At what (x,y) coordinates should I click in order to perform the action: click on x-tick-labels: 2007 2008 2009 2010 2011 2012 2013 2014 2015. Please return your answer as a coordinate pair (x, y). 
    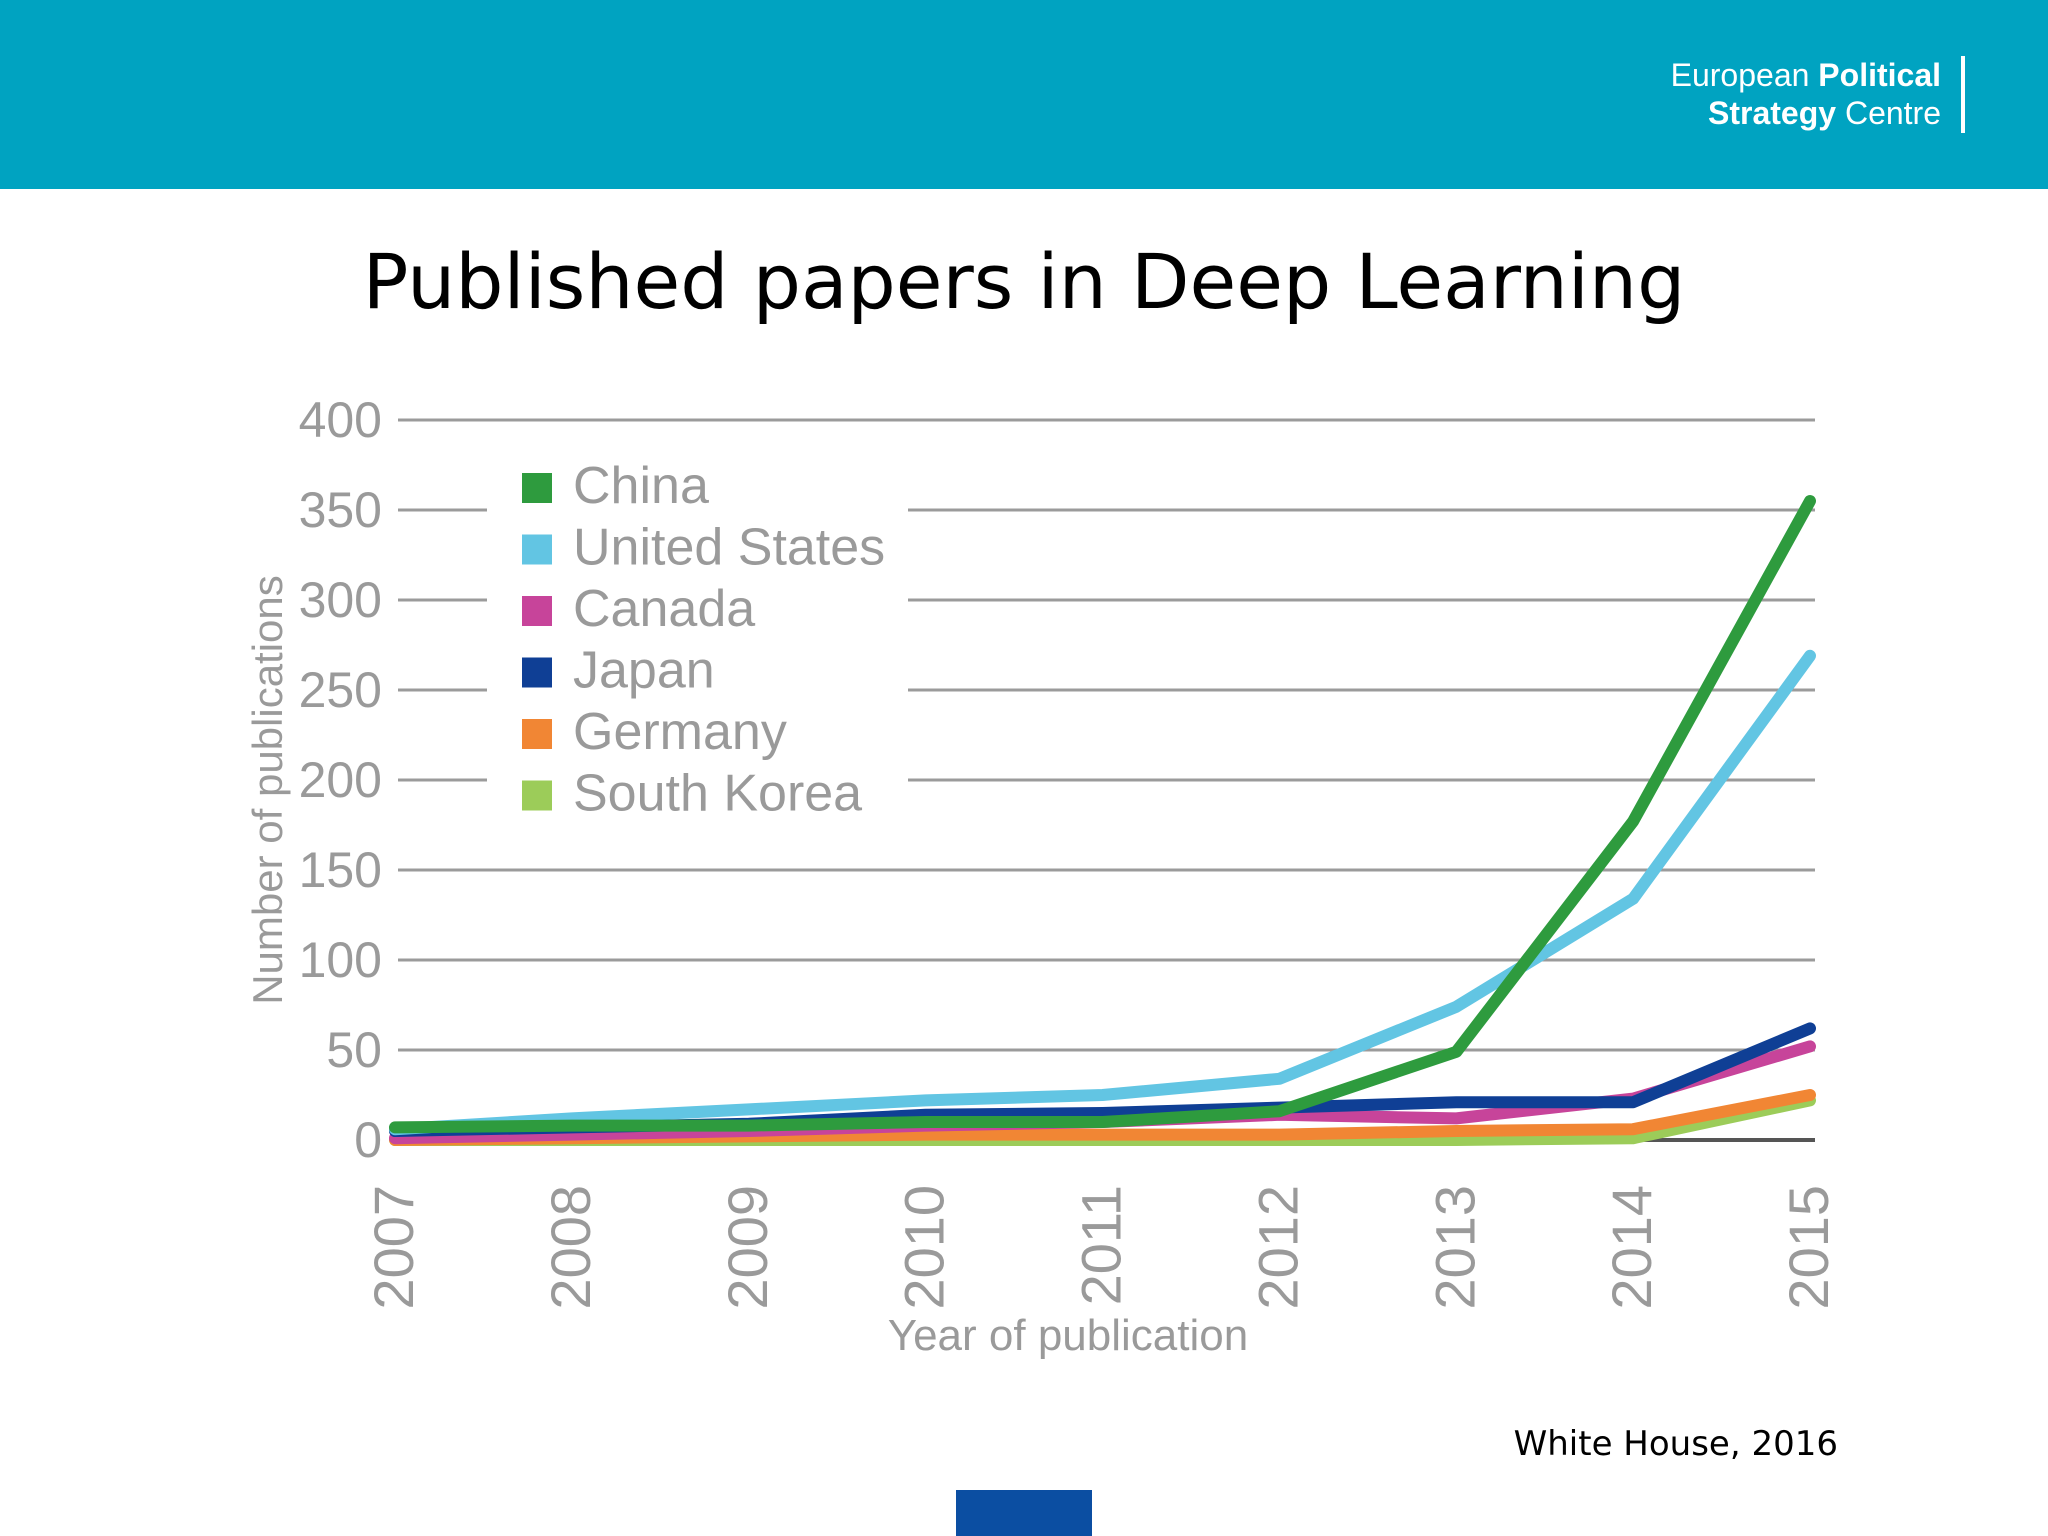
    Looking at the image, I should click on (1101, 1247).